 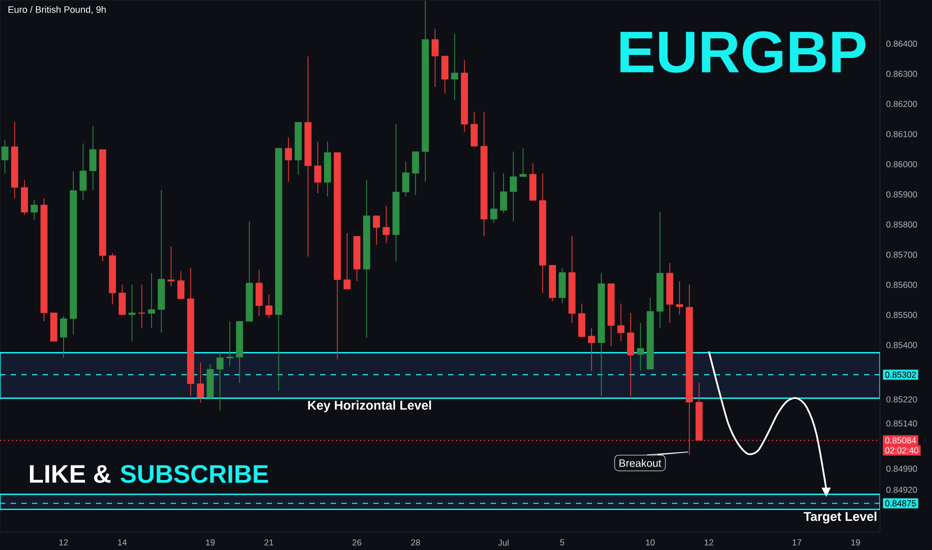 I want to click on y-tick-label: 0.85220, so click(x=902, y=399).